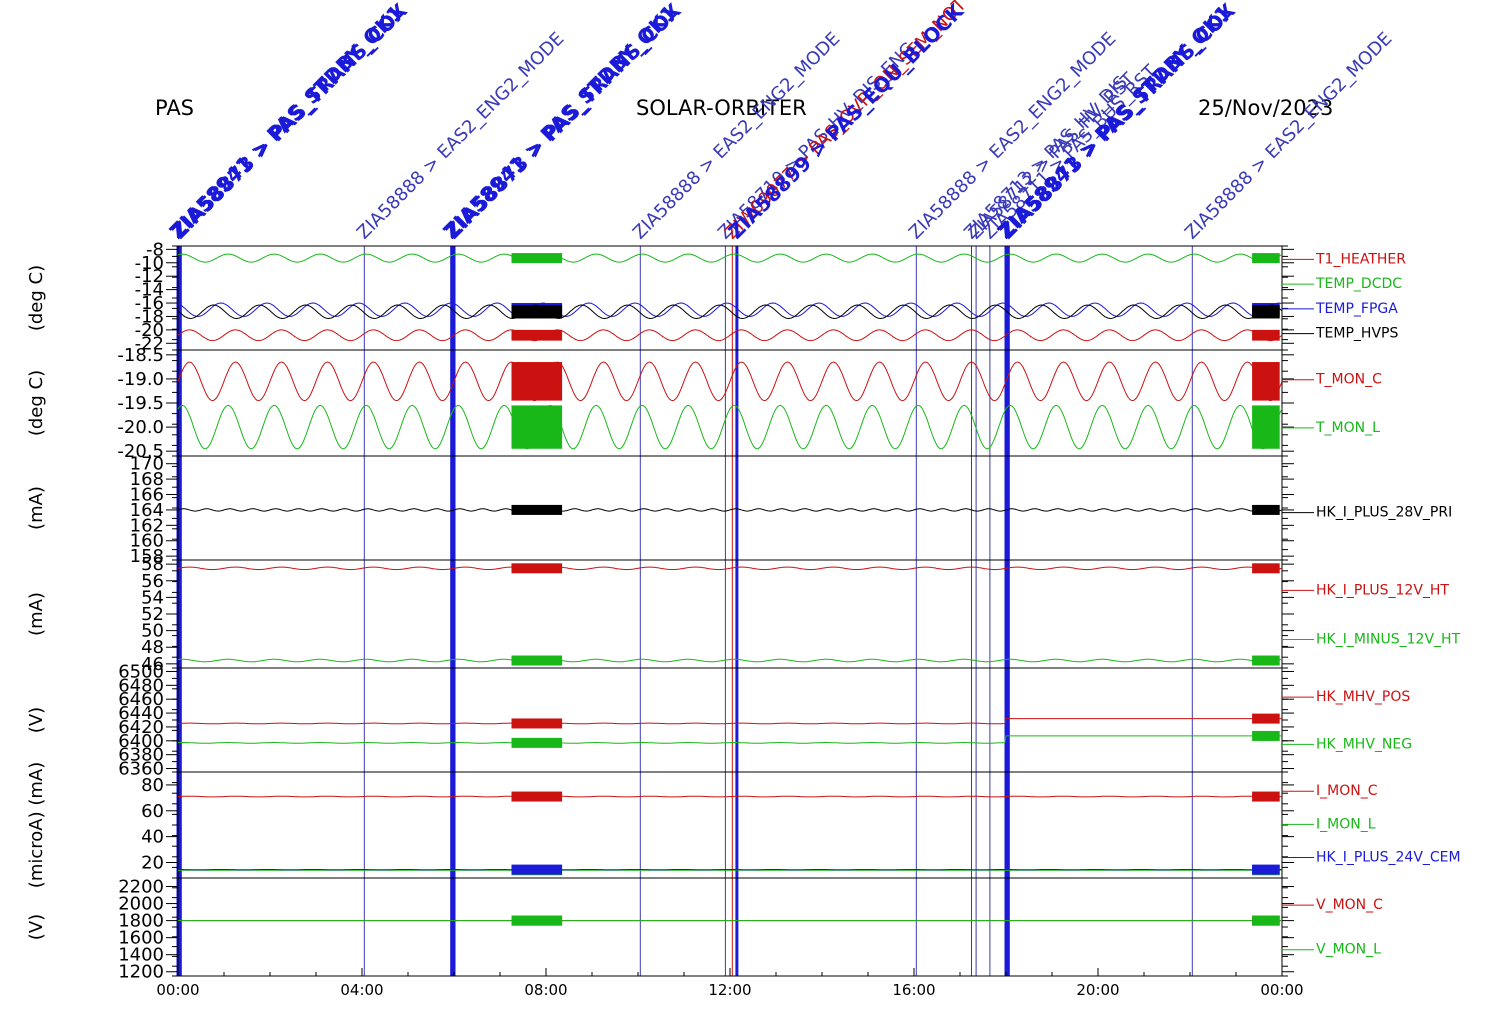 This screenshot has height=1020, width=1512. What do you see at coordinates (730, 568) in the screenshot?
I see `series-line-HK_I_PLUS_12V_HT` at bounding box center [730, 568].